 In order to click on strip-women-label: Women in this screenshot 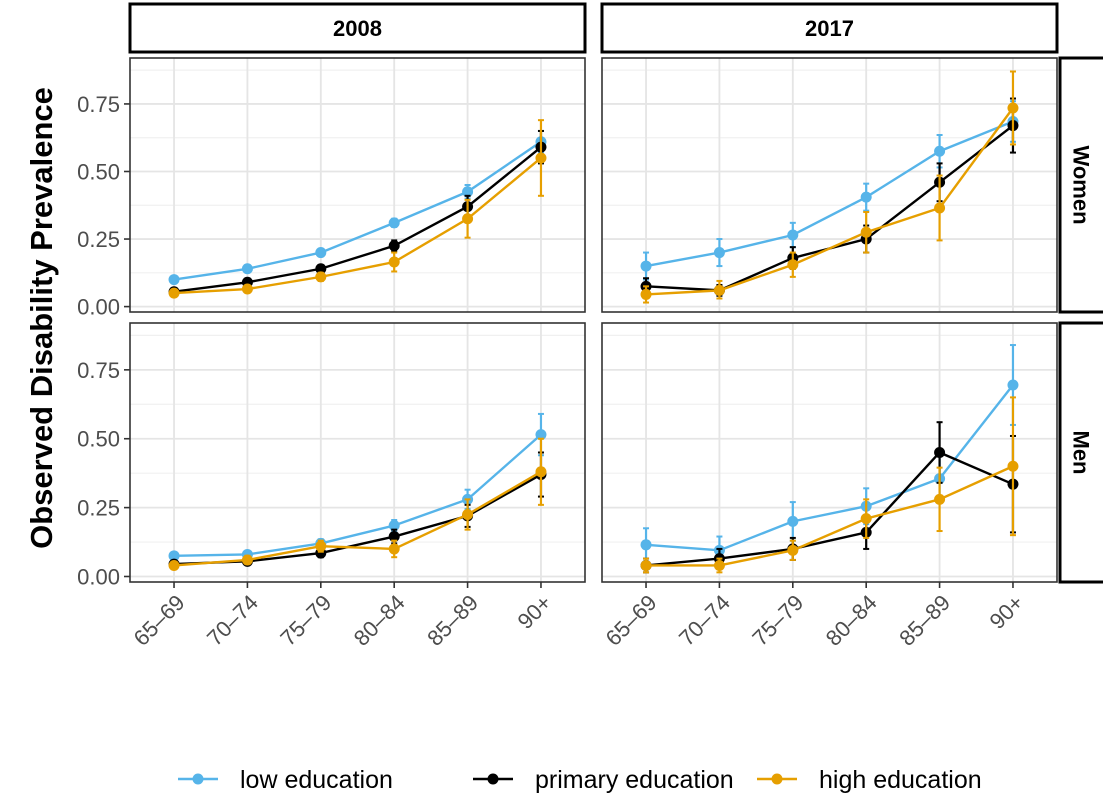, I will do `click(1081, 184)`.